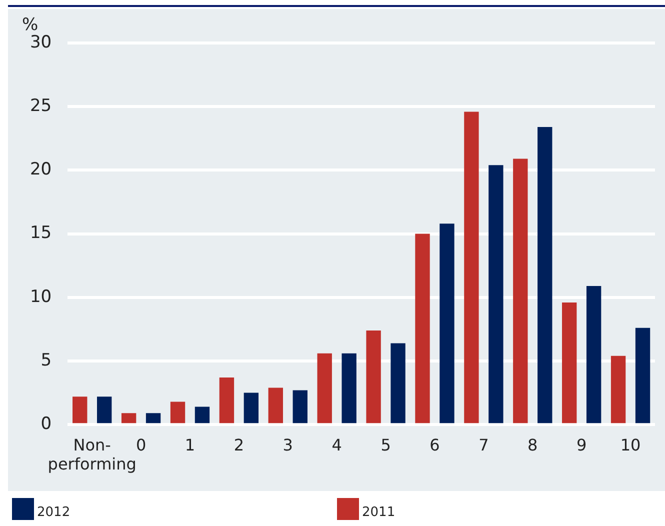  Describe the element at coordinates (53, 512) in the screenshot. I see `legend-label: 2012` at that location.